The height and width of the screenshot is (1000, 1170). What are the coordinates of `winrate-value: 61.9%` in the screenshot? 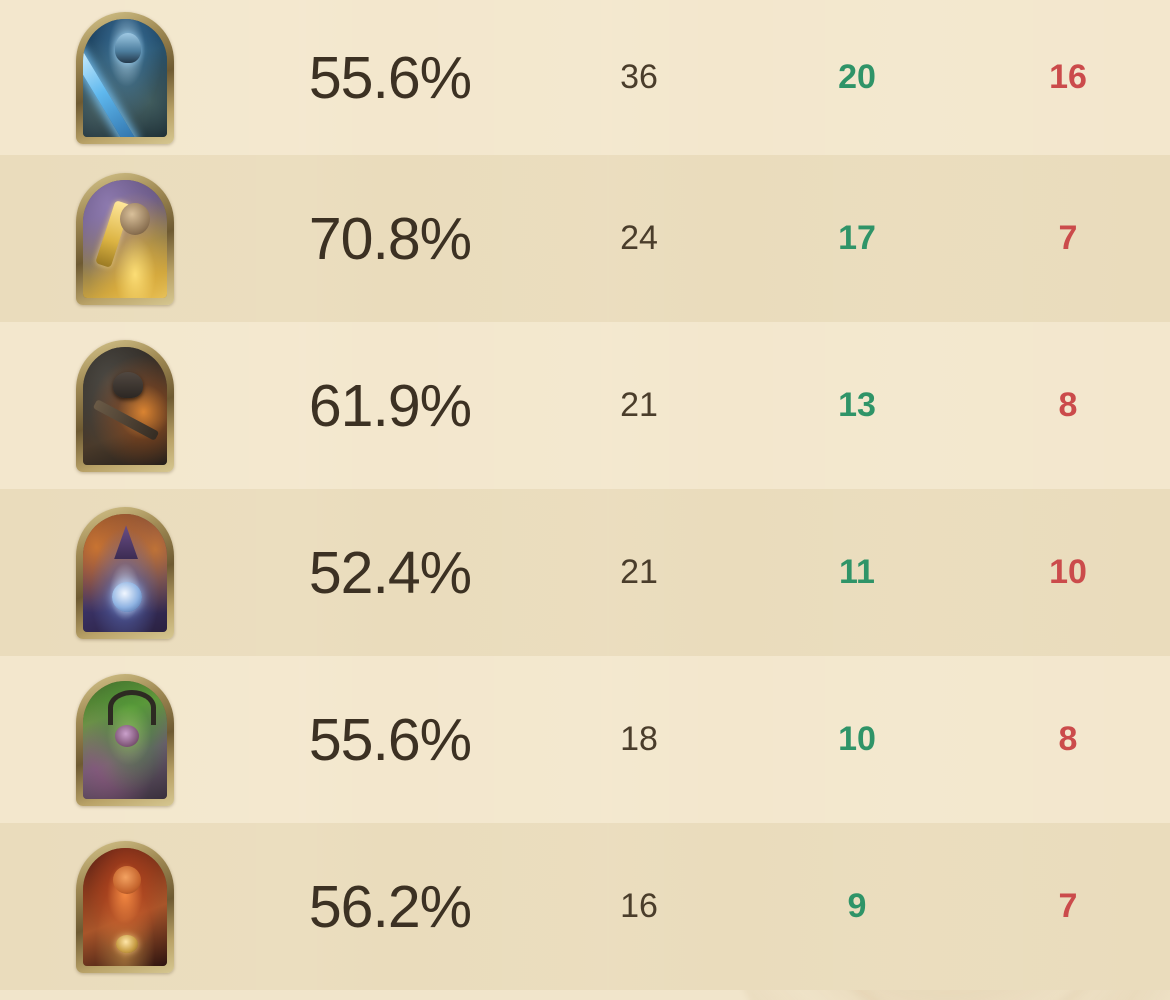 It's located at (390, 405).